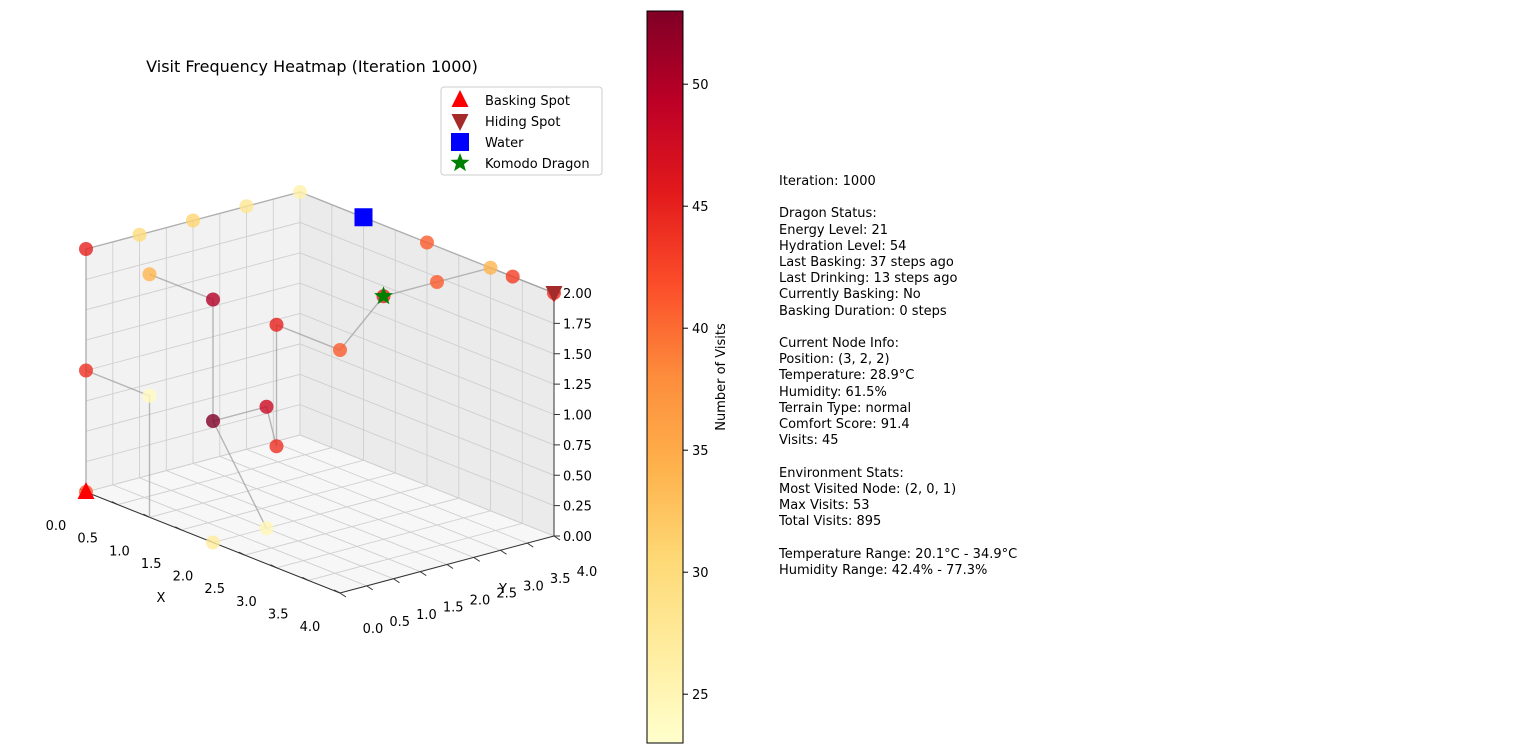 Image resolution: width=1536 pixels, height=754 pixels. What do you see at coordinates (453, 608) in the screenshot?
I see `y-tick-label: 1.5` at bounding box center [453, 608].